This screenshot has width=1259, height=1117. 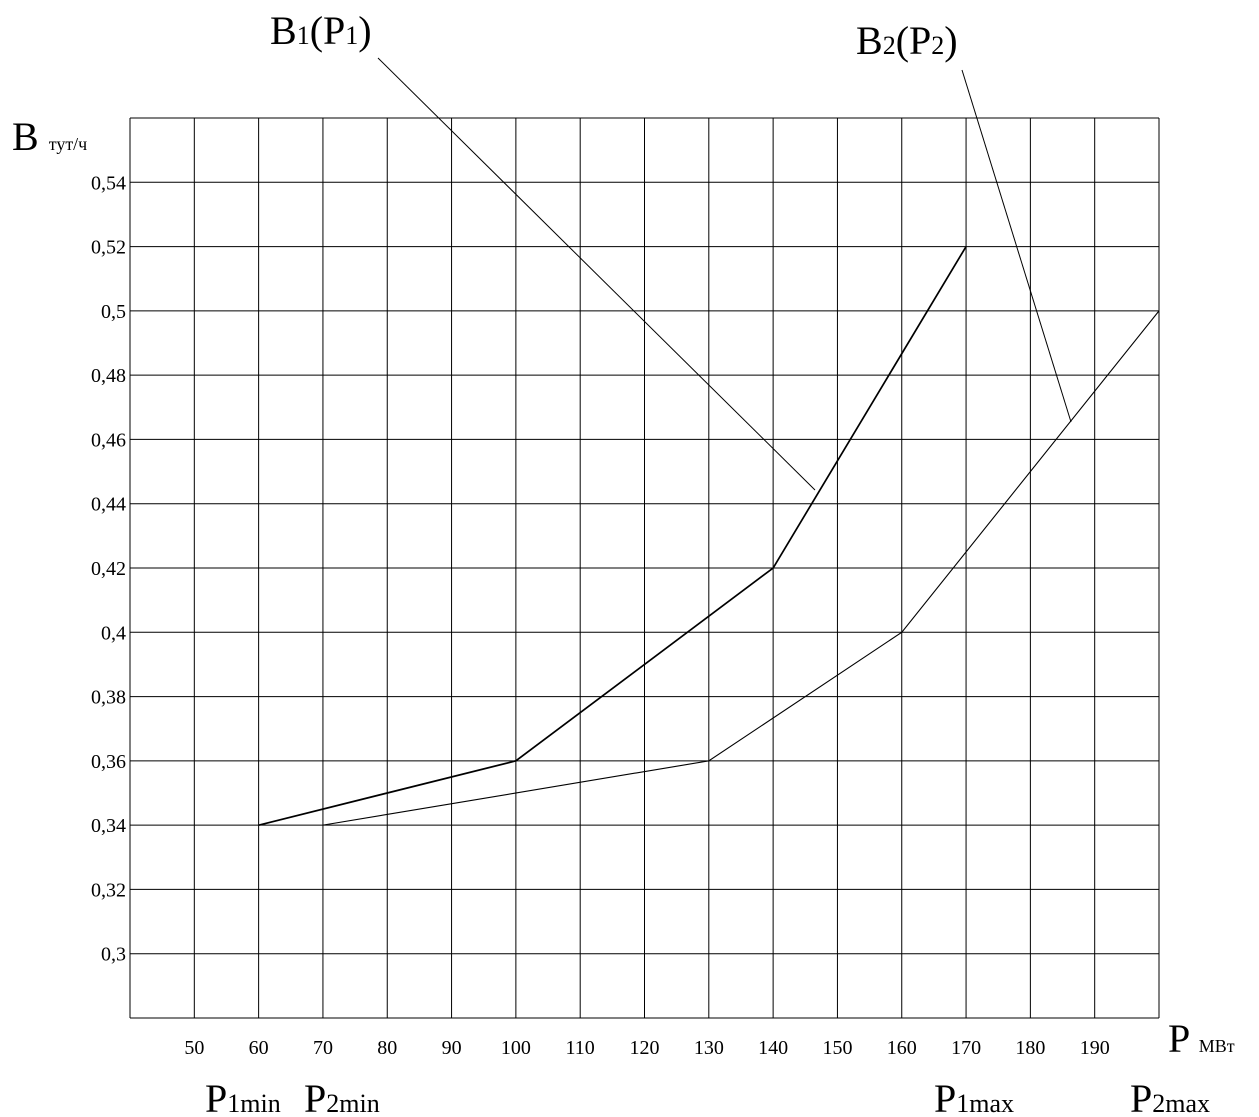 What do you see at coordinates (194, 1048) in the screenshot?
I see `x-tick-label: 50` at bounding box center [194, 1048].